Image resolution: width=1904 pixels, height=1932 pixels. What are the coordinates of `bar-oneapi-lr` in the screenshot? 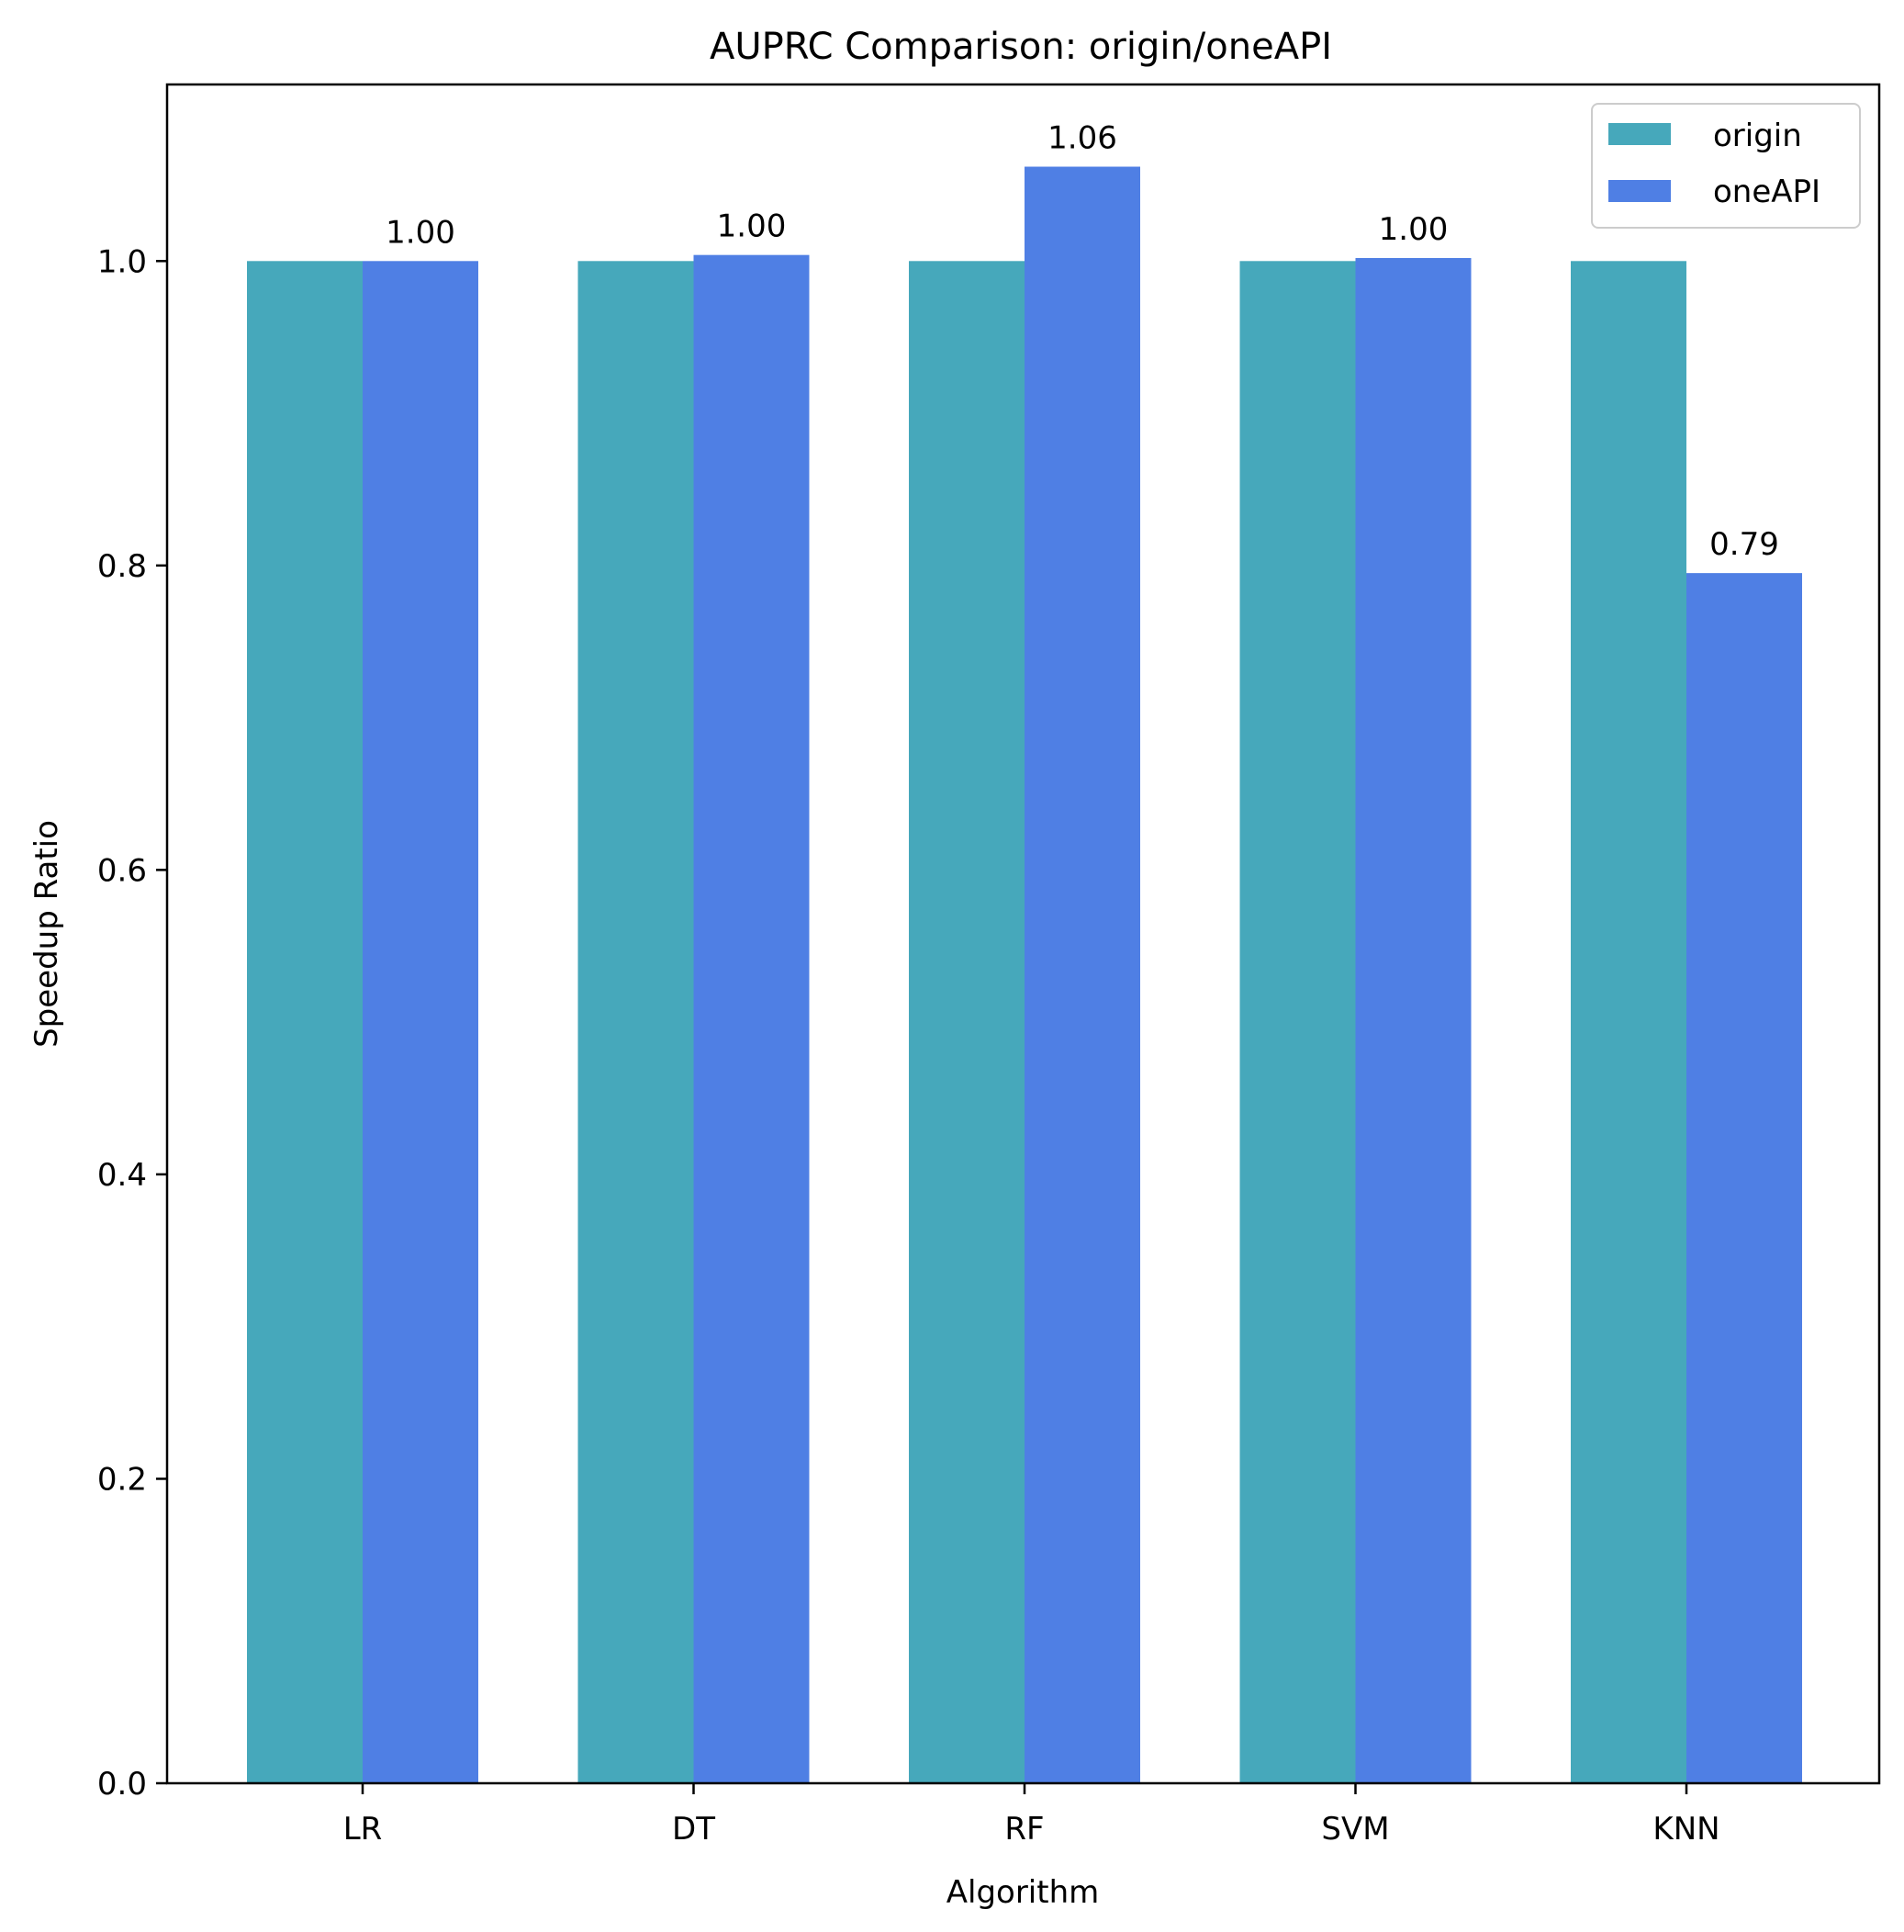 It's located at (420, 1022).